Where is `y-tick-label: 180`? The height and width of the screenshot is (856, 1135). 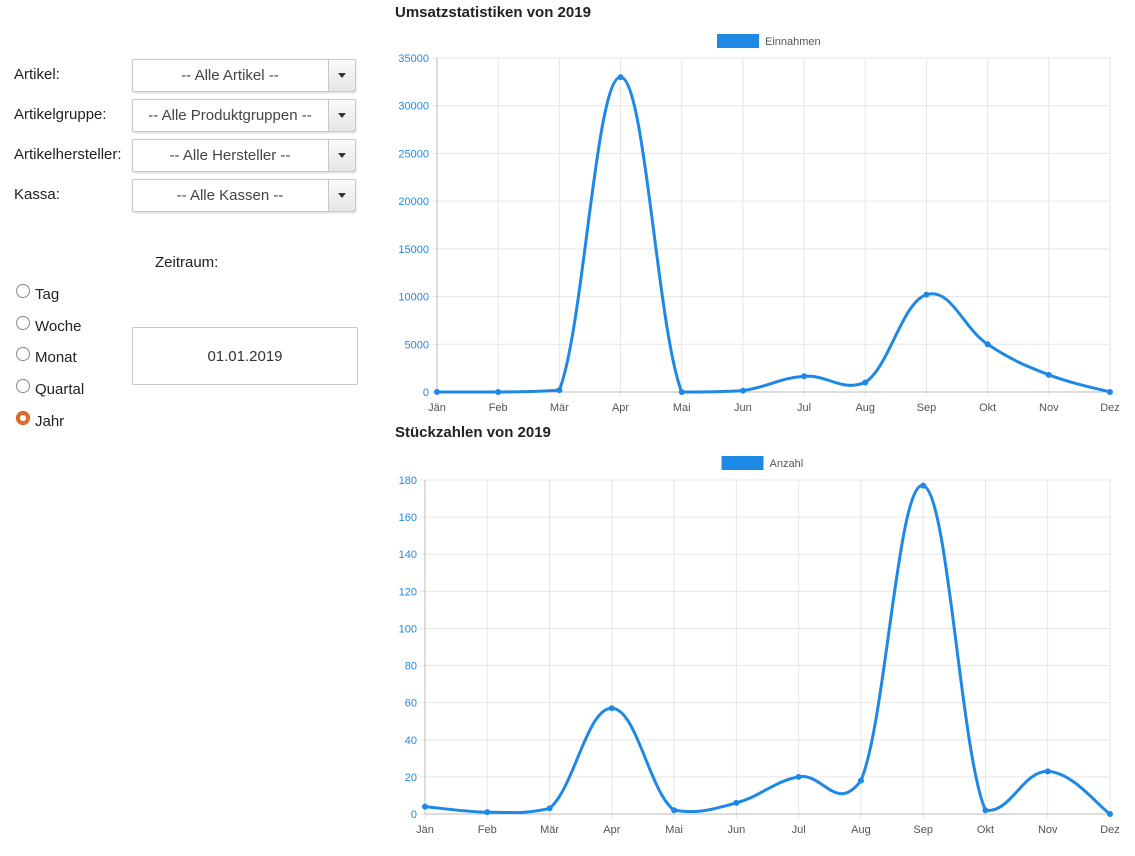 y-tick-label: 180 is located at coordinates (408, 481).